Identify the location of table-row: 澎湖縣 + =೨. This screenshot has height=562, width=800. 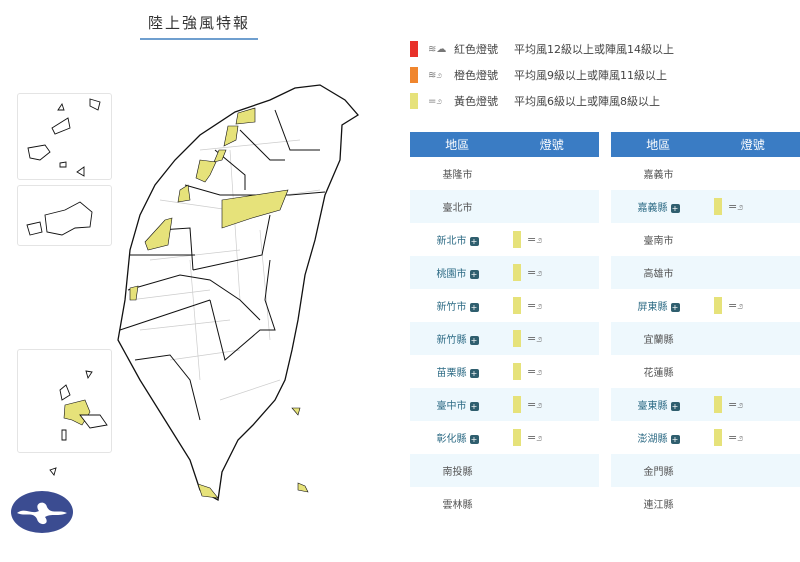
(705, 437).